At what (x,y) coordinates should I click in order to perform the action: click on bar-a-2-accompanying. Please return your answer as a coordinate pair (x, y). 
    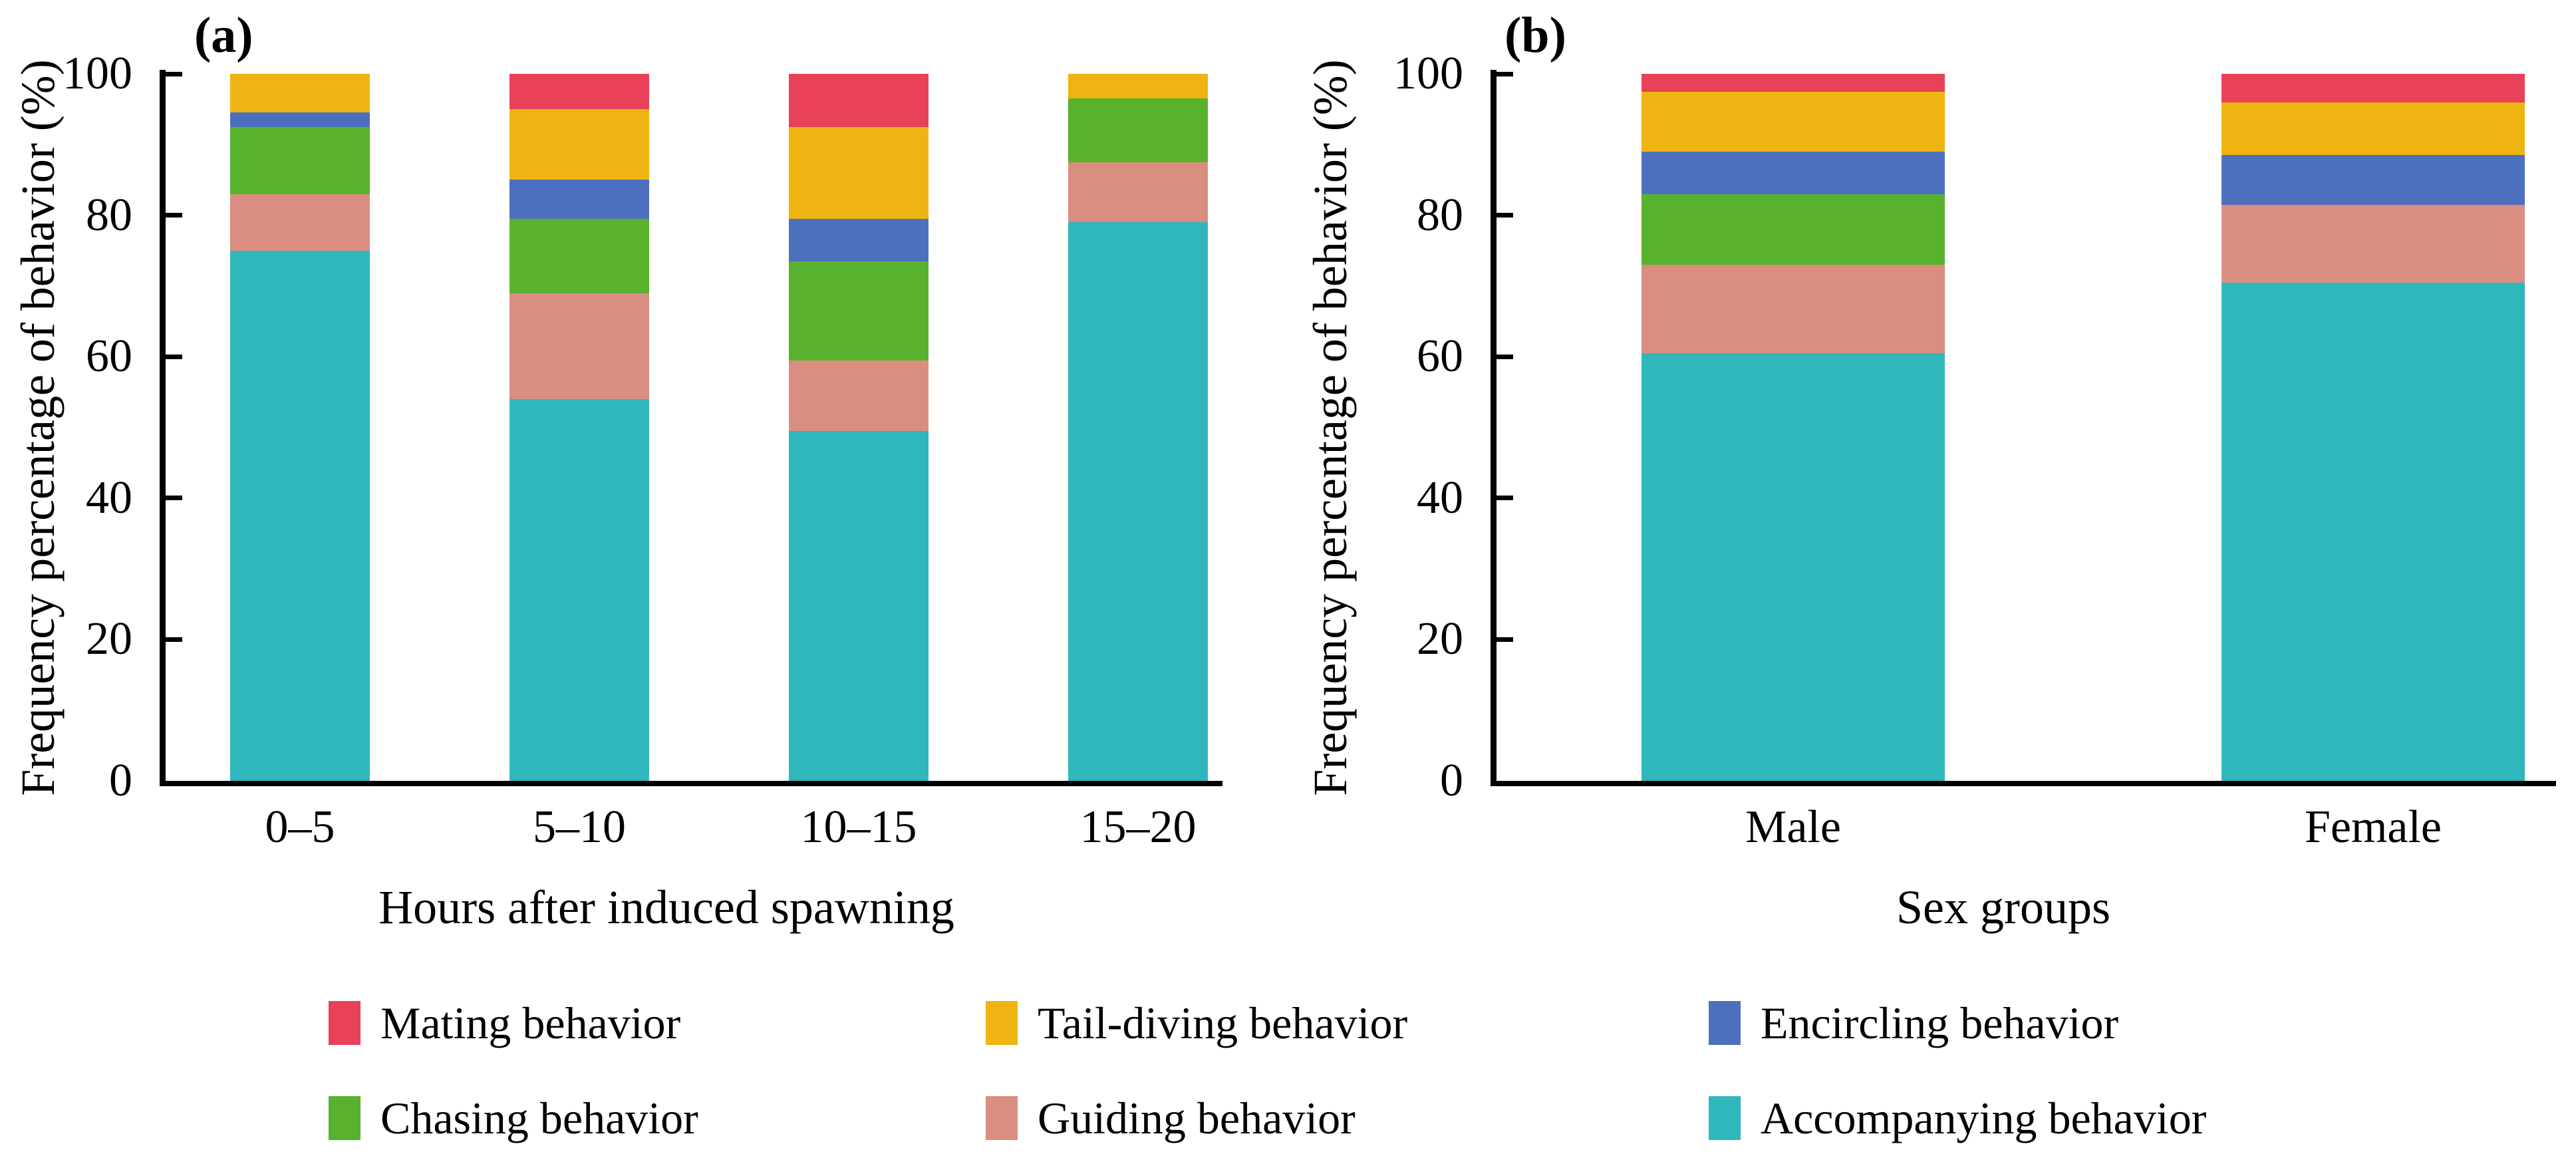
    Looking at the image, I should click on (859, 605).